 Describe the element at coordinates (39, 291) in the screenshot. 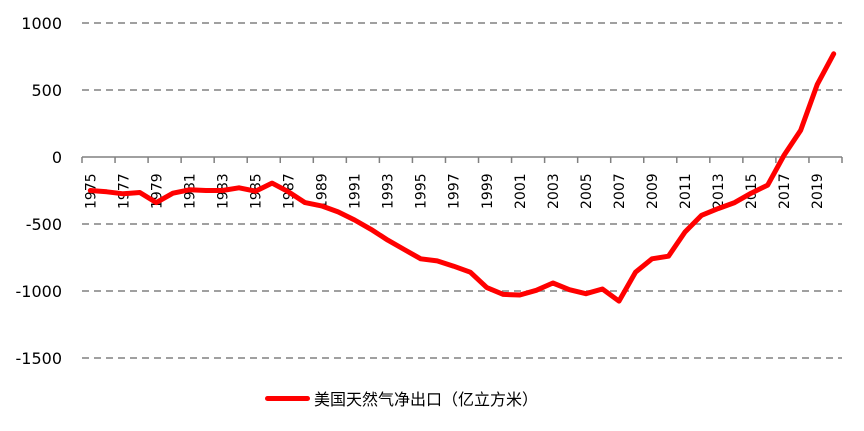

I see `y-tick-label: -1000` at that location.